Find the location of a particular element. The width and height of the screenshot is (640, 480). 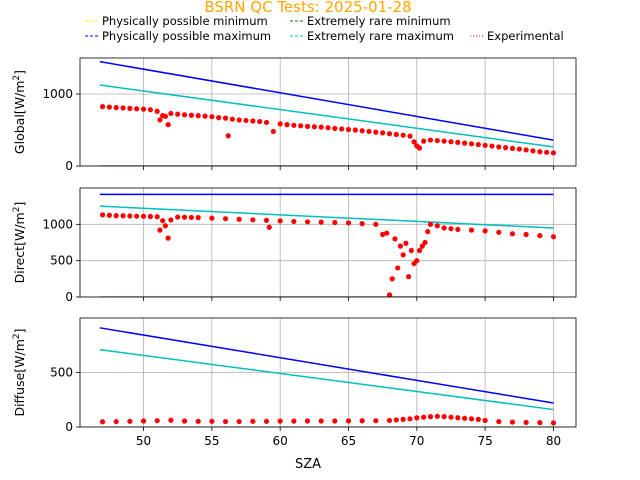

y-tick-label: 500 is located at coordinates (61, 373).